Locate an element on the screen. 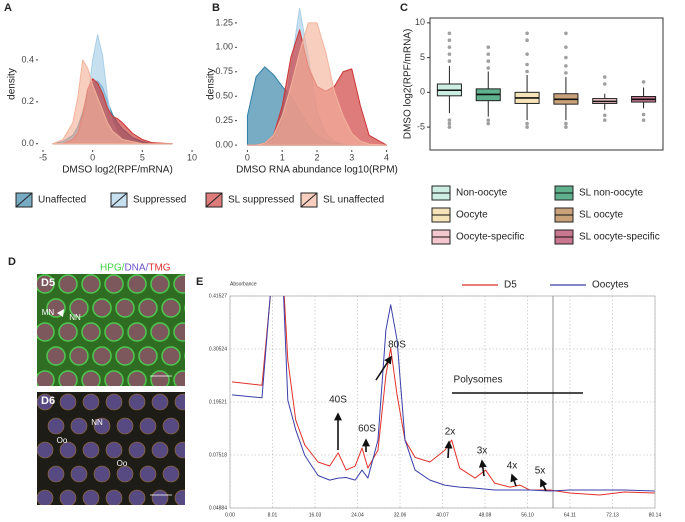 This screenshot has width=685, height=522. x-tick-label: 8.01 is located at coordinates (273, 515).